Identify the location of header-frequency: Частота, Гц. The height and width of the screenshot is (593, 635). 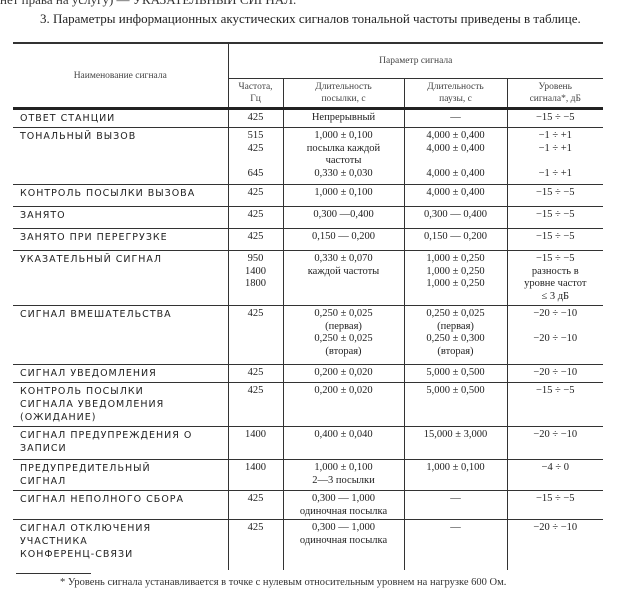
(255, 94).